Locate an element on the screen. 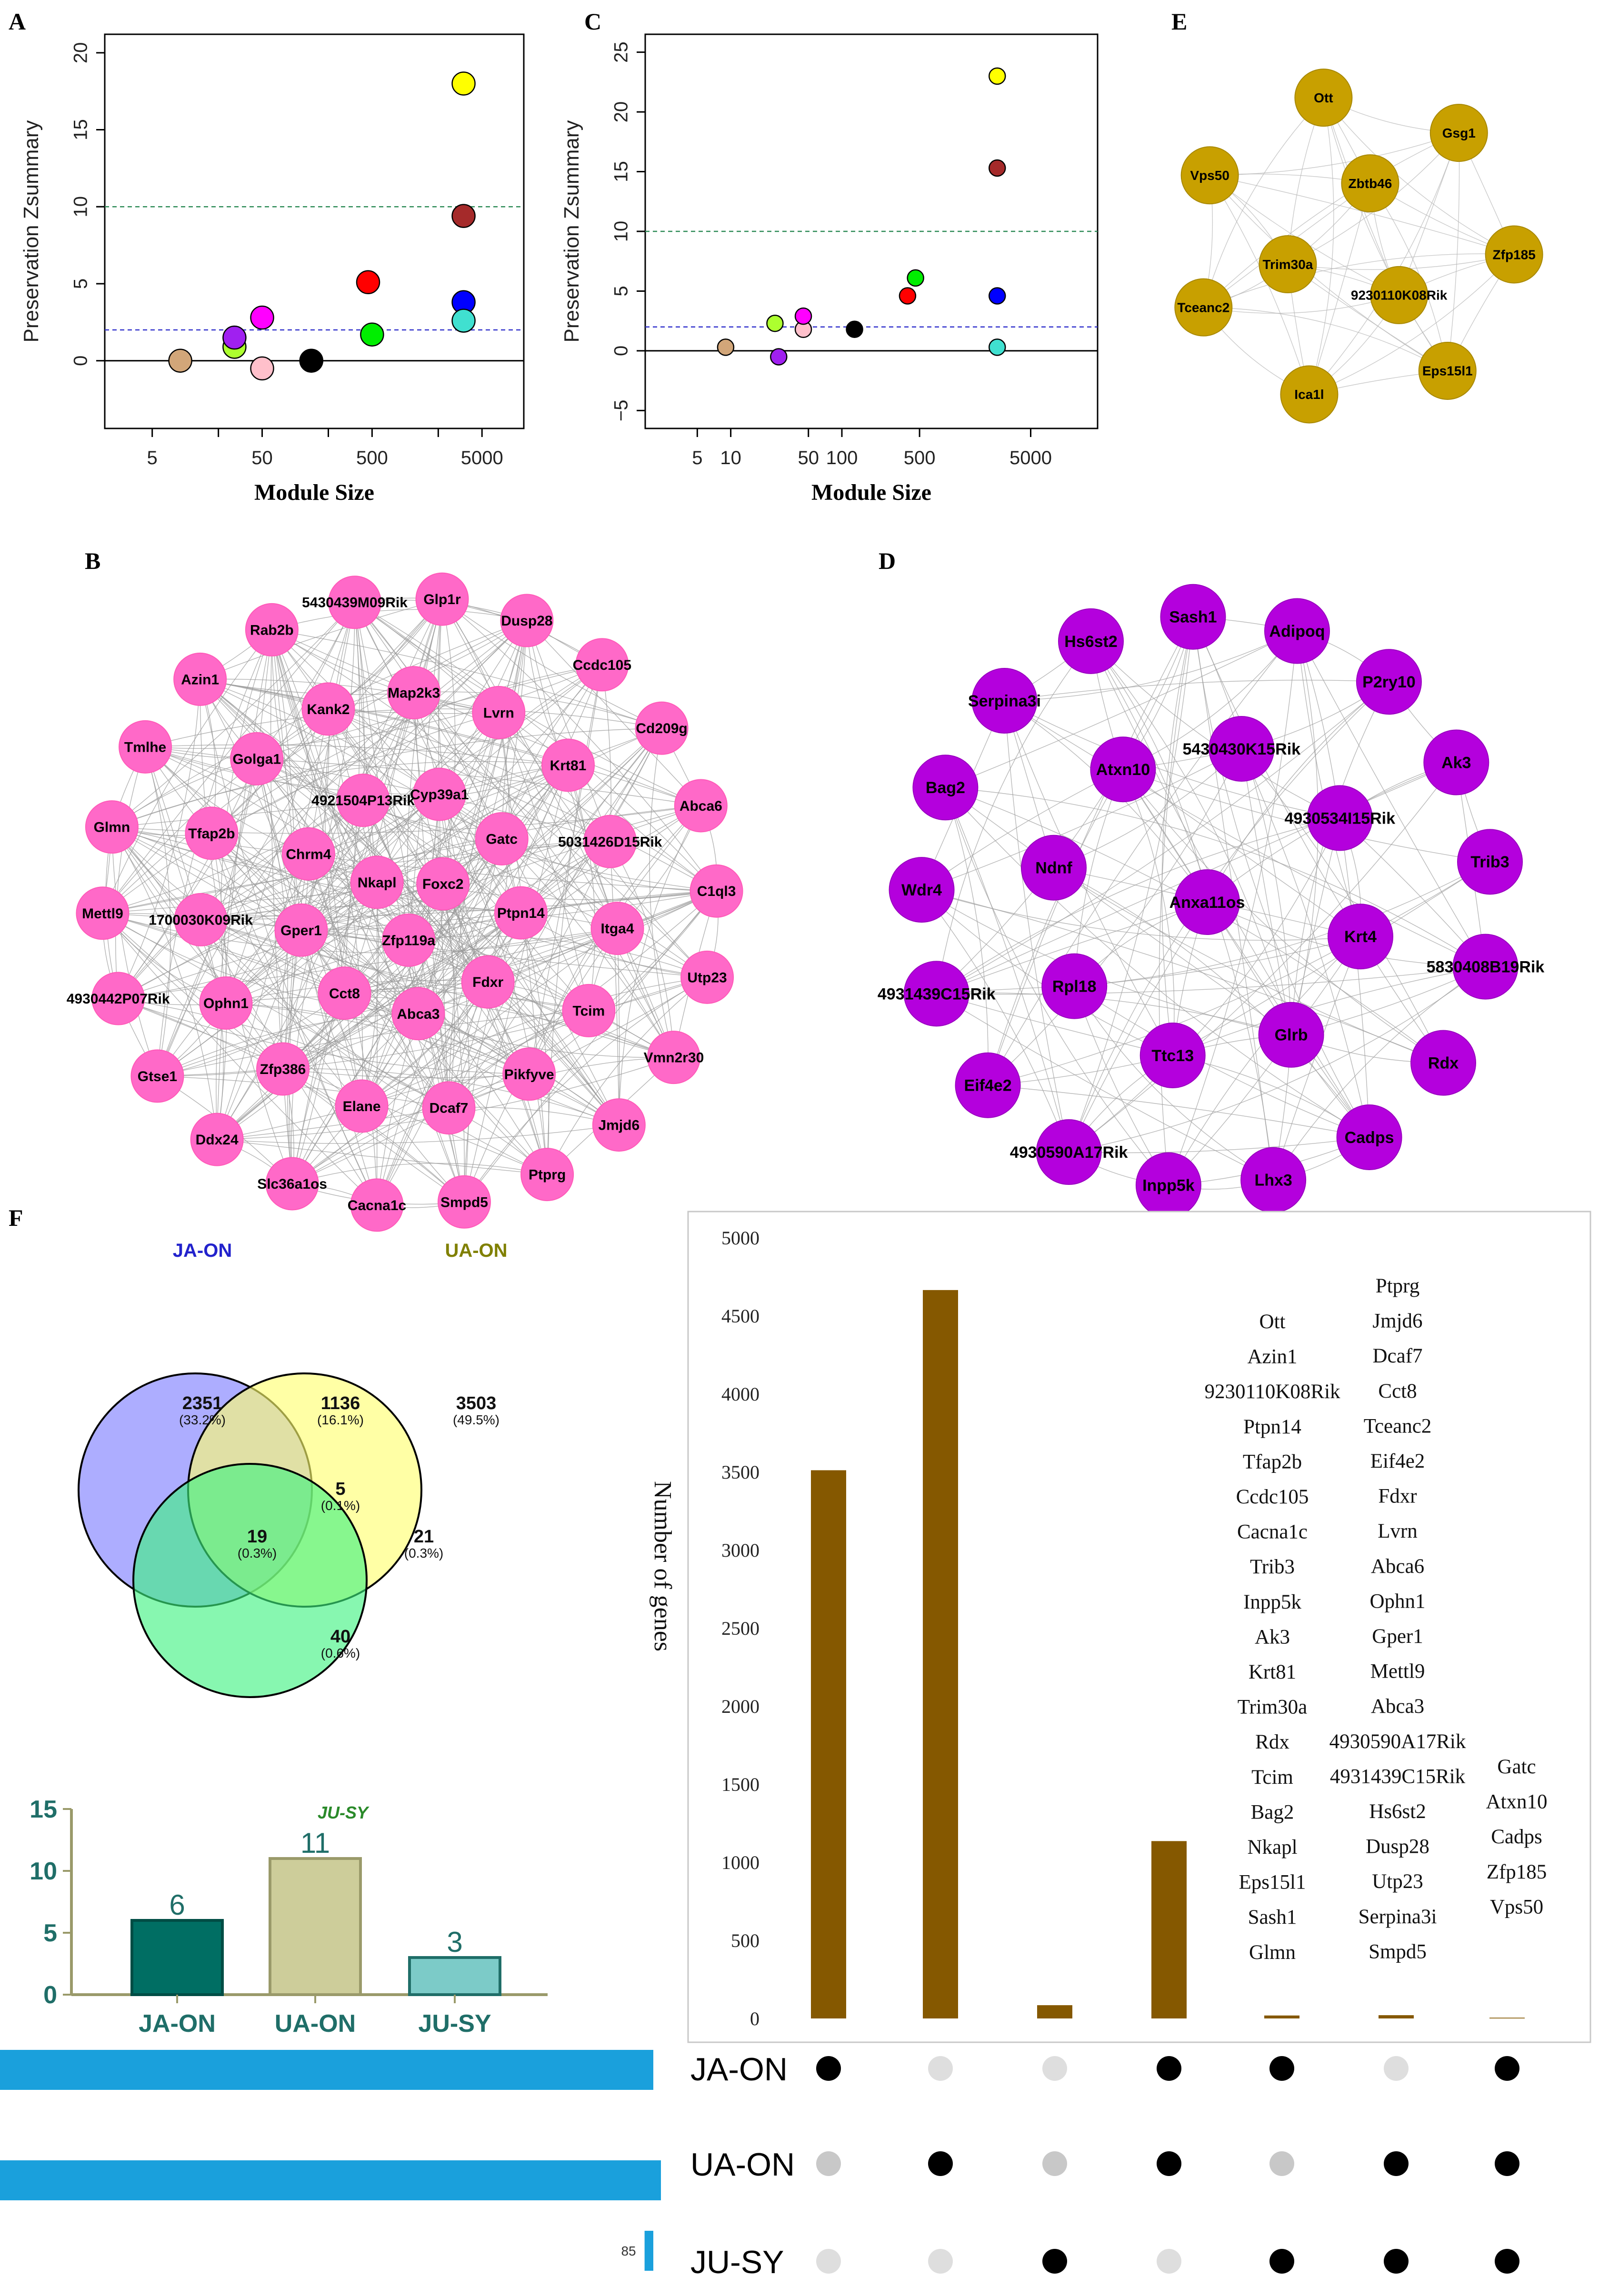  gene-label: Atxn10 is located at coordinates (1517, 1802).